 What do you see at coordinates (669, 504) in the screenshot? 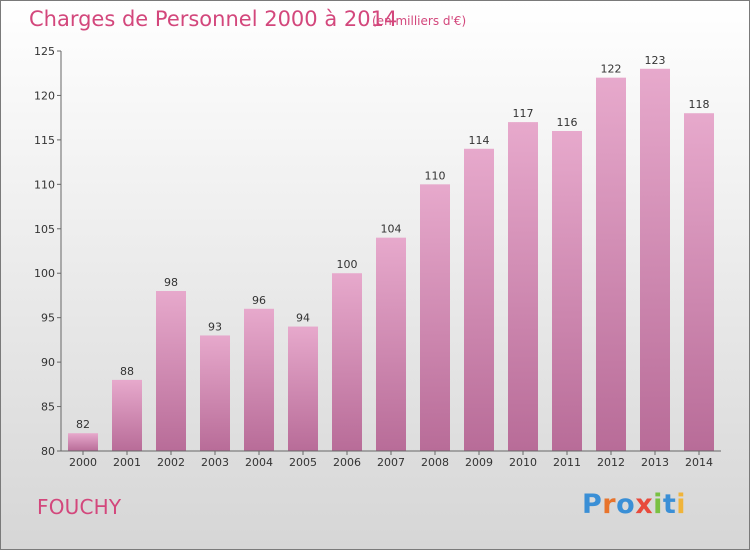
I see `logo-letter: t` at bounding box center [669, 504].